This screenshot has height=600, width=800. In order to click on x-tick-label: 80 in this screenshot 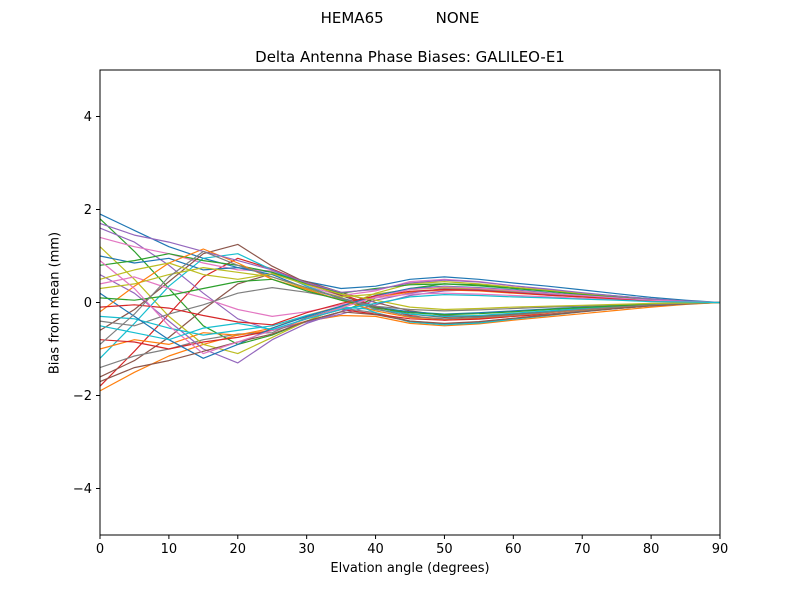, I will do `click(651, 549)`.